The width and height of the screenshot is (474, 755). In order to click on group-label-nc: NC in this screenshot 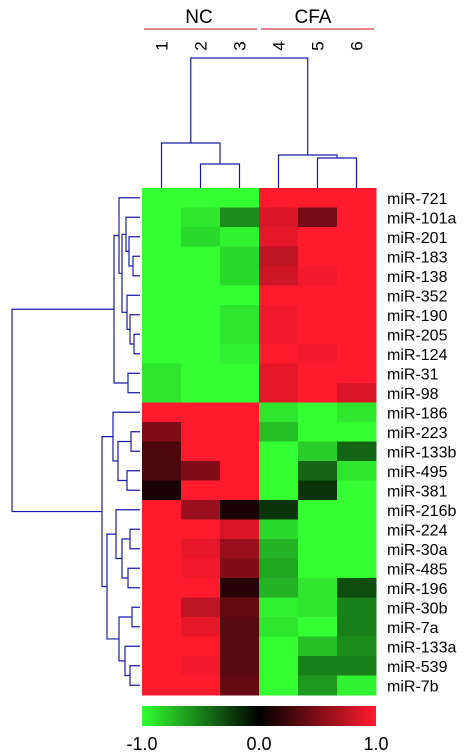, I will do `click(198, 17)`.